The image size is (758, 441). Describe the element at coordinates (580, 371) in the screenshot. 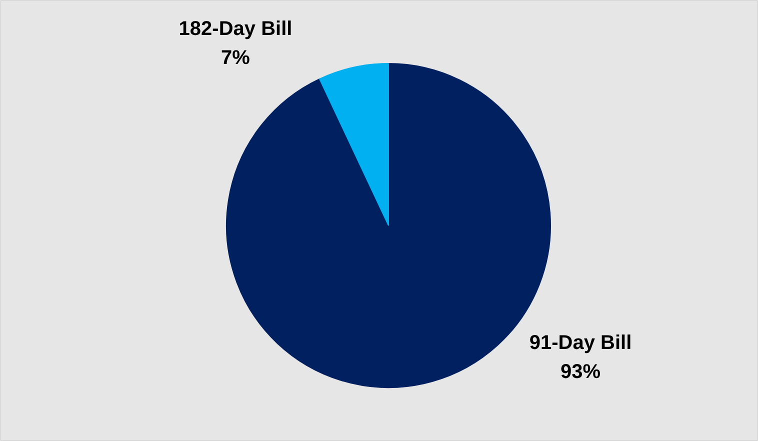

I see `data-label: 93%` at that location.